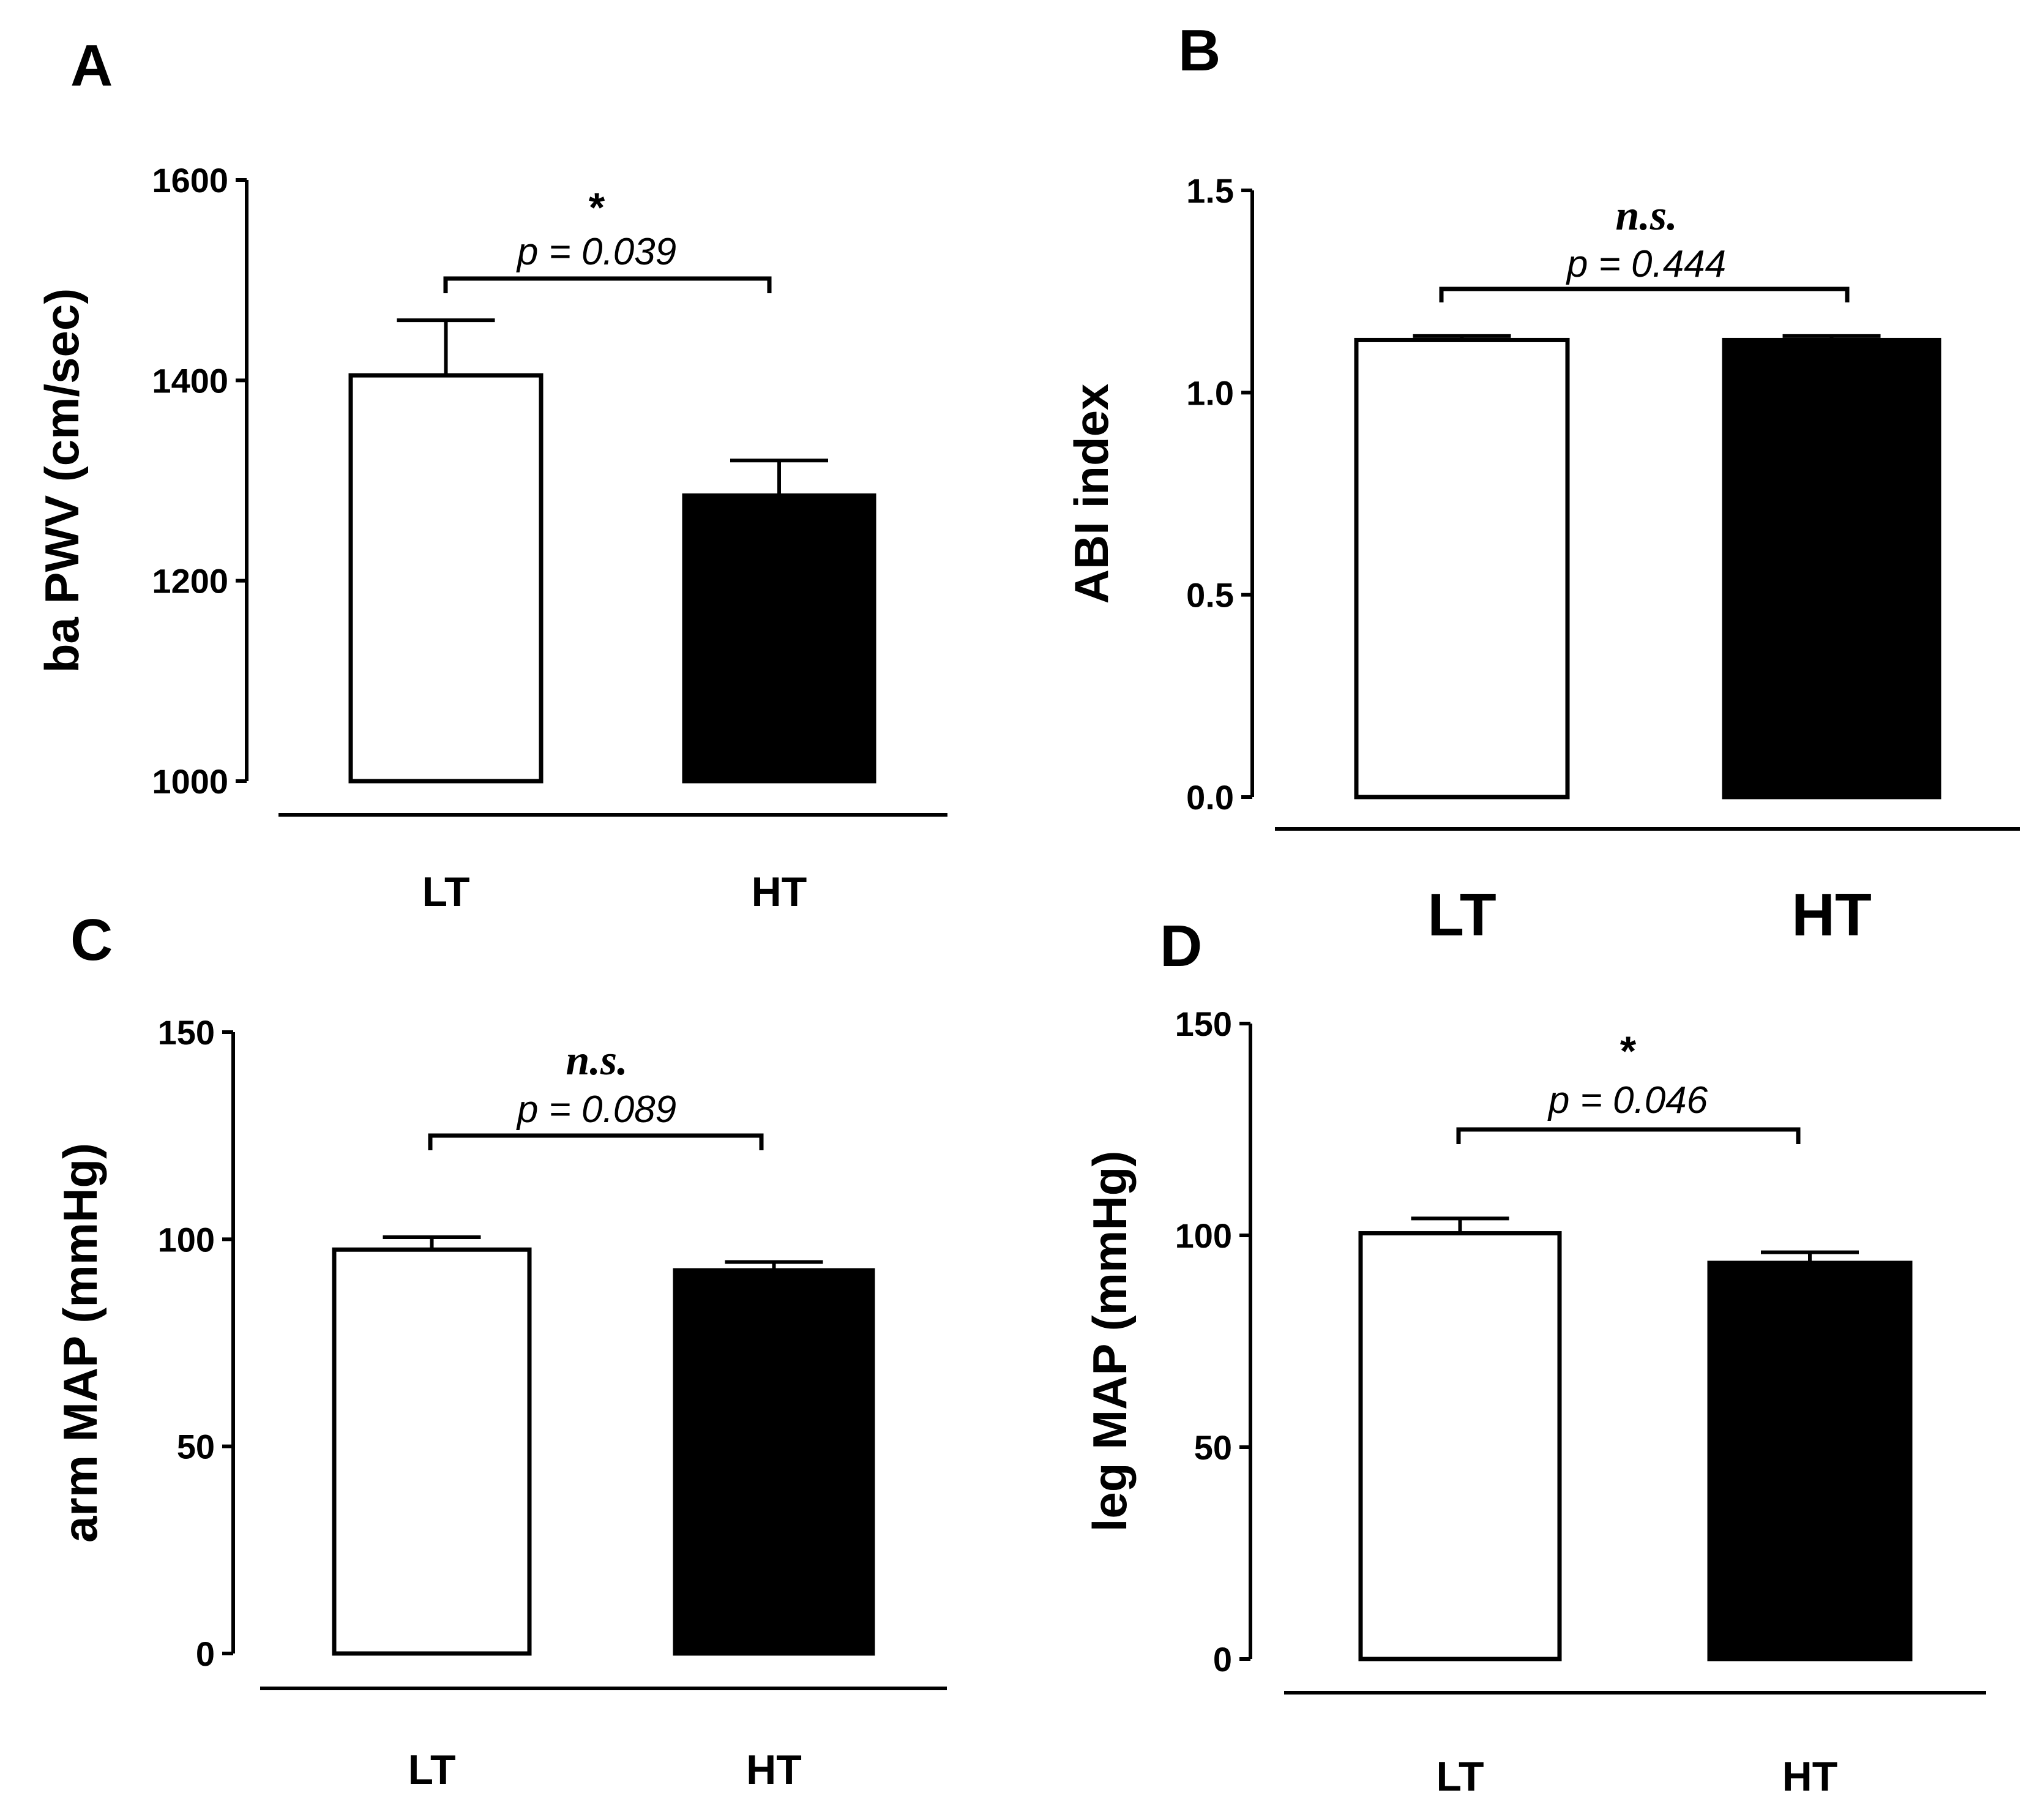  I want to click on panel-letter: B, so click(1199, 50).